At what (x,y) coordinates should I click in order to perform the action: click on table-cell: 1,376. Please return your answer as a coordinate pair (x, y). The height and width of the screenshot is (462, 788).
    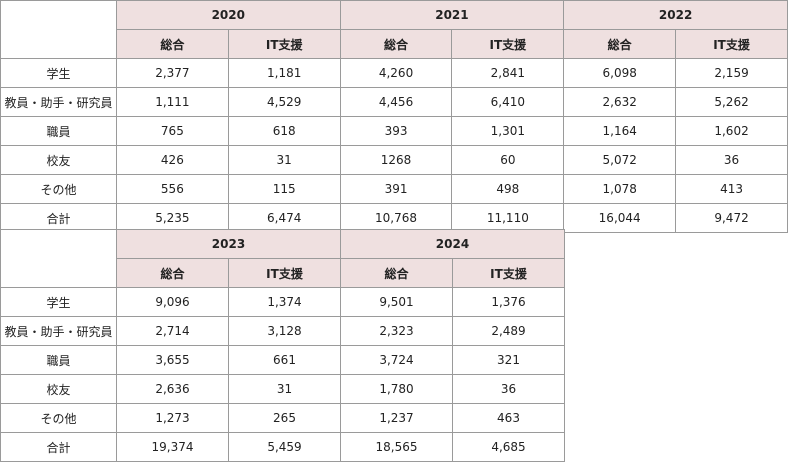
    Looking at the image, I should click on (508, 302).